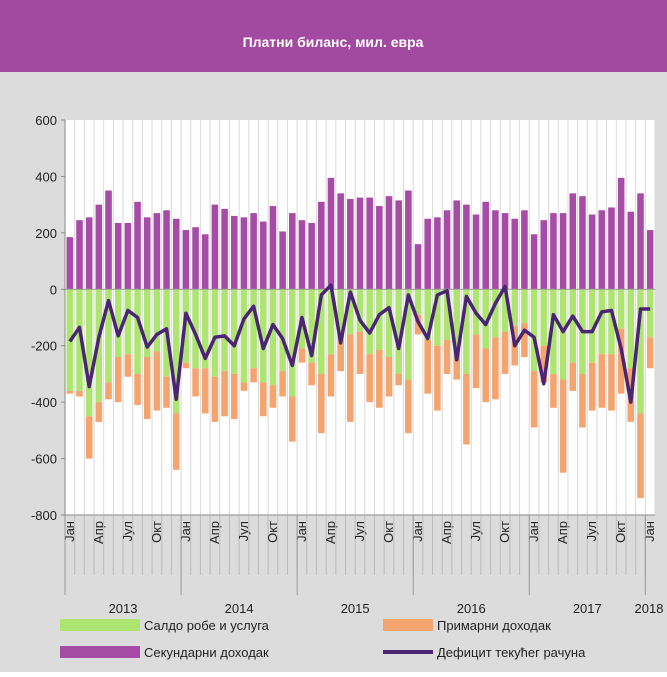 This screenshot has height=677, width=667. I want to click on chart-title: Платни биланс, мил. евра, so click(333, 42).